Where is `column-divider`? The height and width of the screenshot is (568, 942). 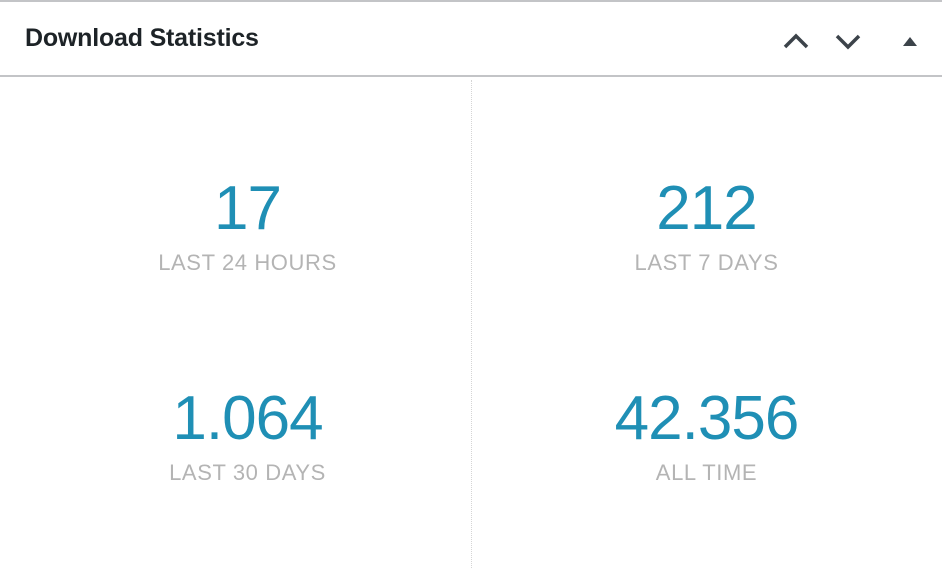 column-divider is located at coordinates (471, 324).